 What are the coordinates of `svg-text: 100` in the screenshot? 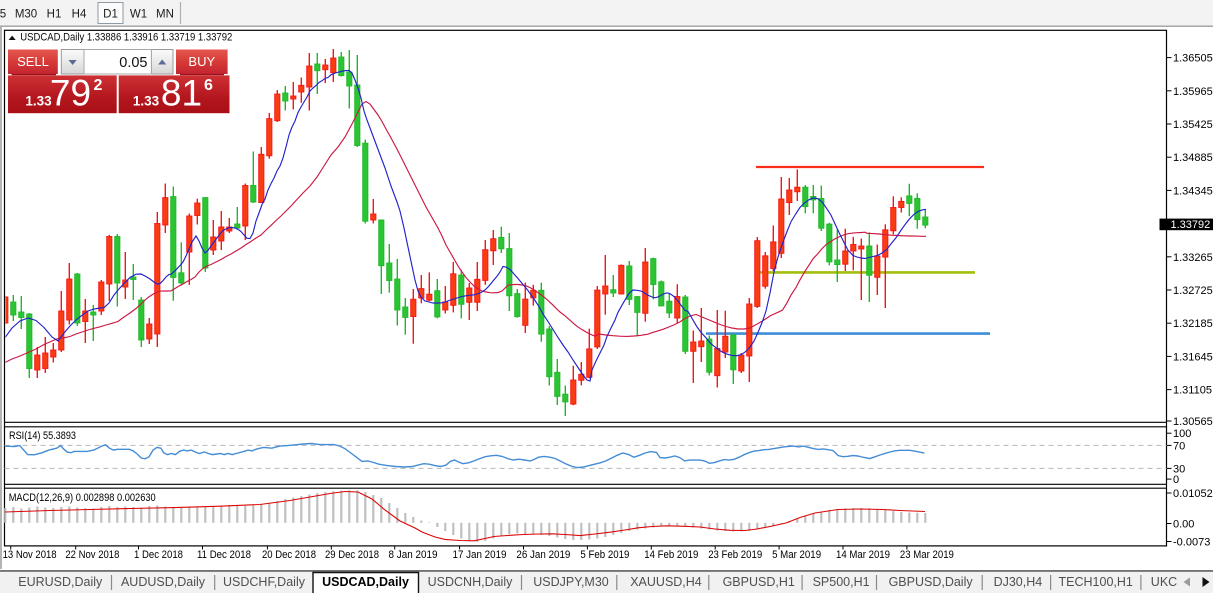 It's located at (1182, 434).